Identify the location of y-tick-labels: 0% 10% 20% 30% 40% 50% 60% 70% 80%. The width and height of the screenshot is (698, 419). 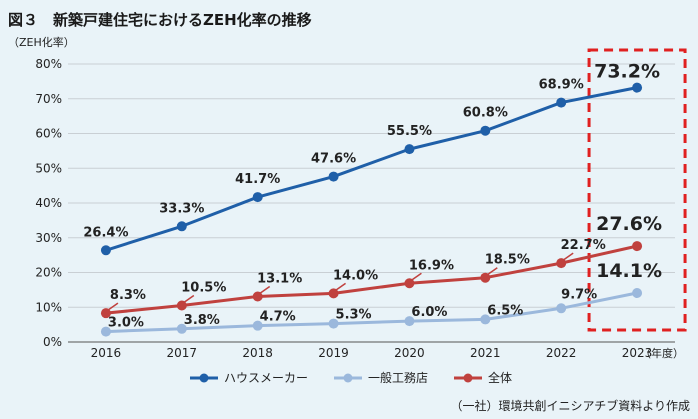
(48, 203).